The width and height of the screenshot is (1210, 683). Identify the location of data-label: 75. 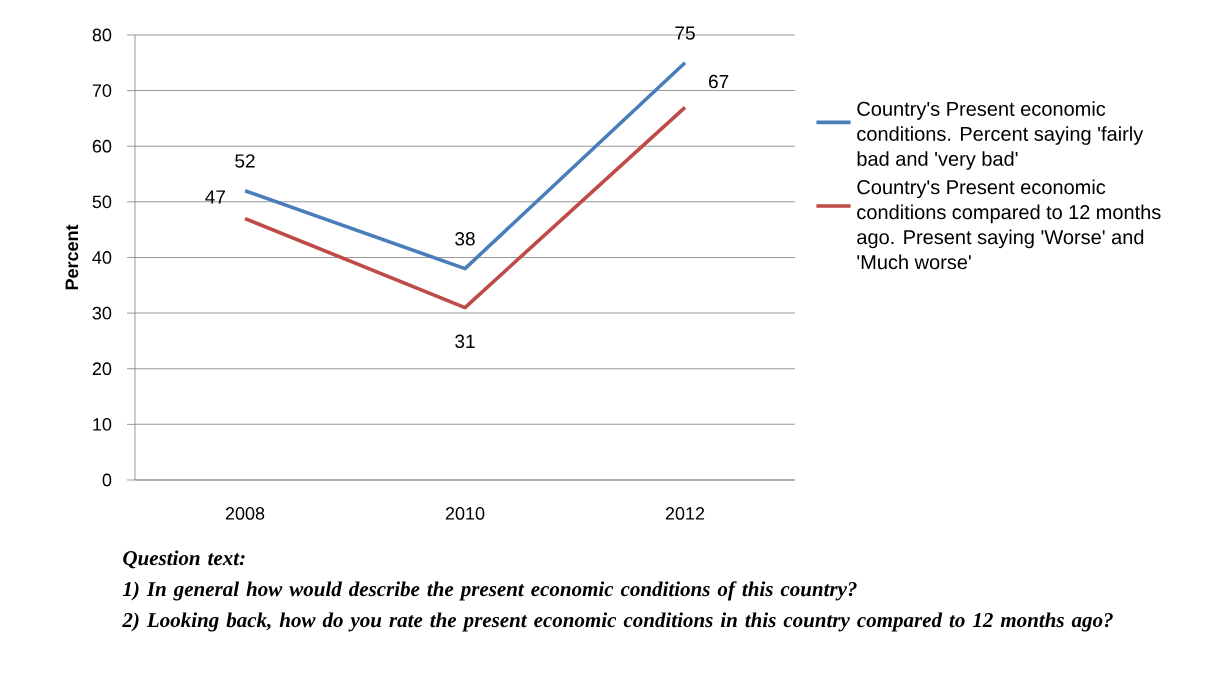
(685, 33).